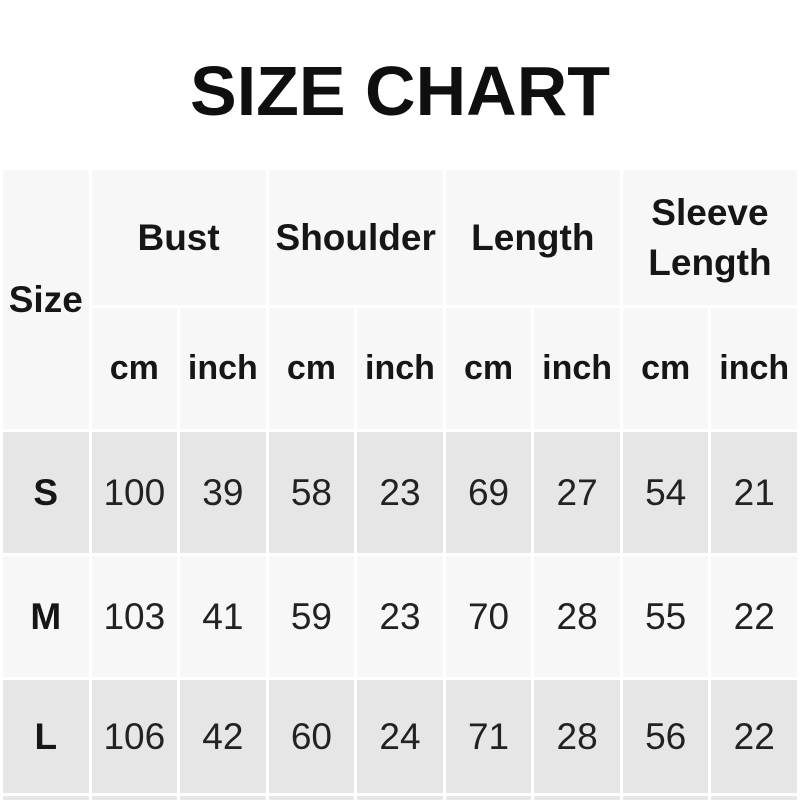 The image size is (800, 800). I want to click on cell-l-shoulder-inch: 24, so click(400, 736).